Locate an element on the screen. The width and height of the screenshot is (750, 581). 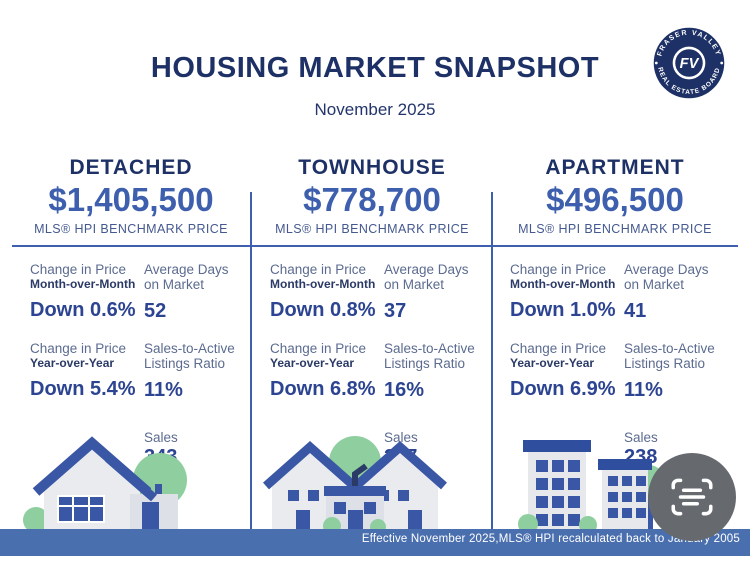
stat-value: Down 6.9% is located at coordinates (563, 389).